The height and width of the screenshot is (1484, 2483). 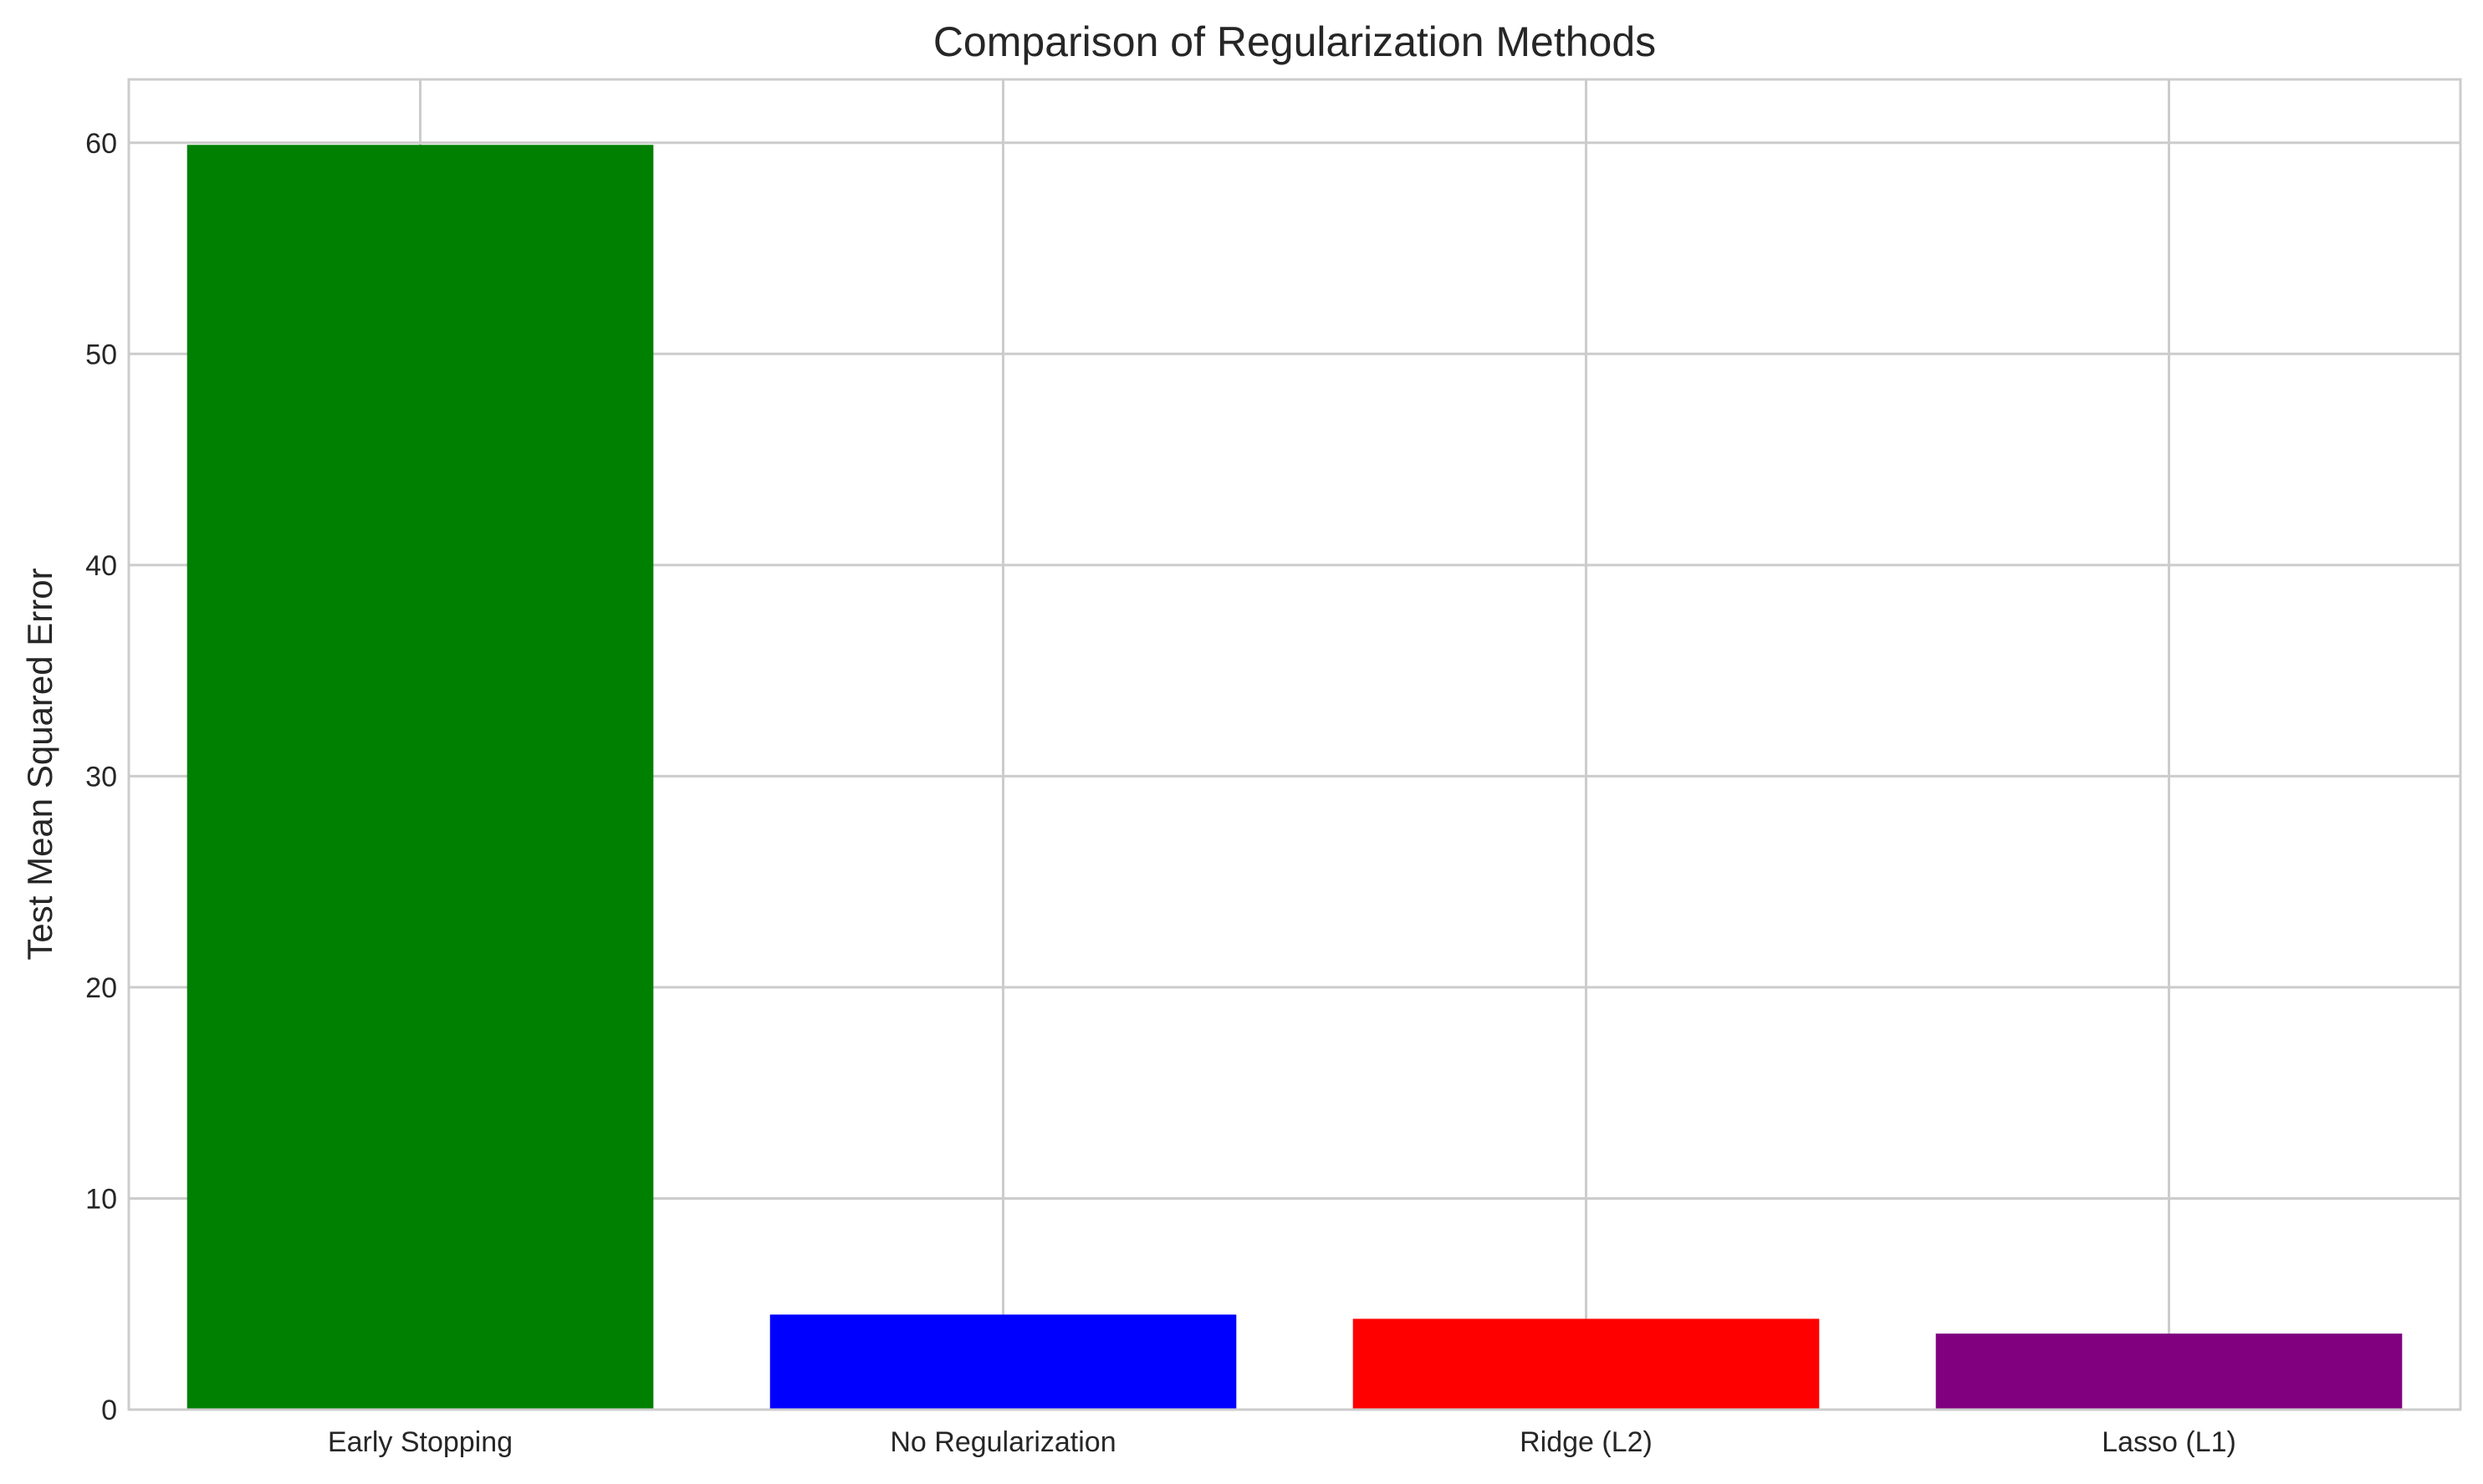 I want to click on x-tick-label: Lasso (L1), so click(x=2169, y=1442).